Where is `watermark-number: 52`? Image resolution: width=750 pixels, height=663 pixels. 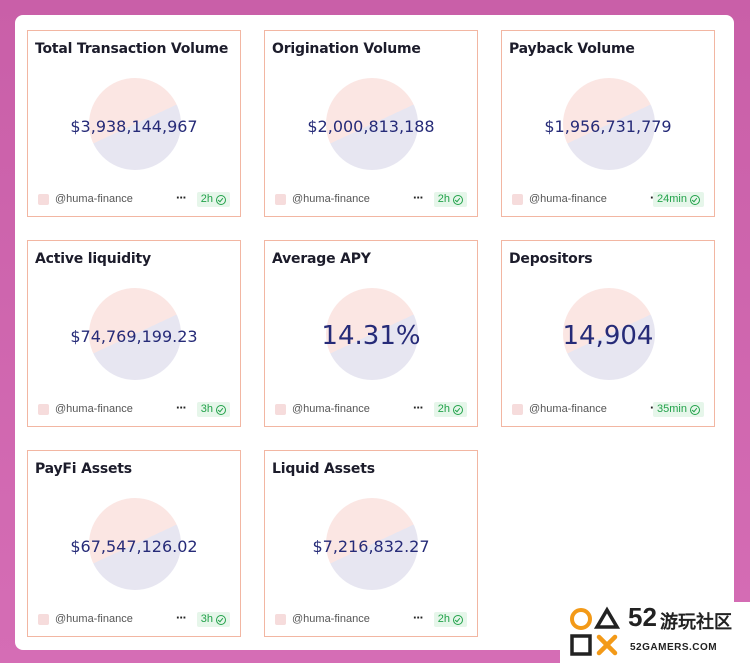
watermark-number: 52 is located at coordinates (642, 617).